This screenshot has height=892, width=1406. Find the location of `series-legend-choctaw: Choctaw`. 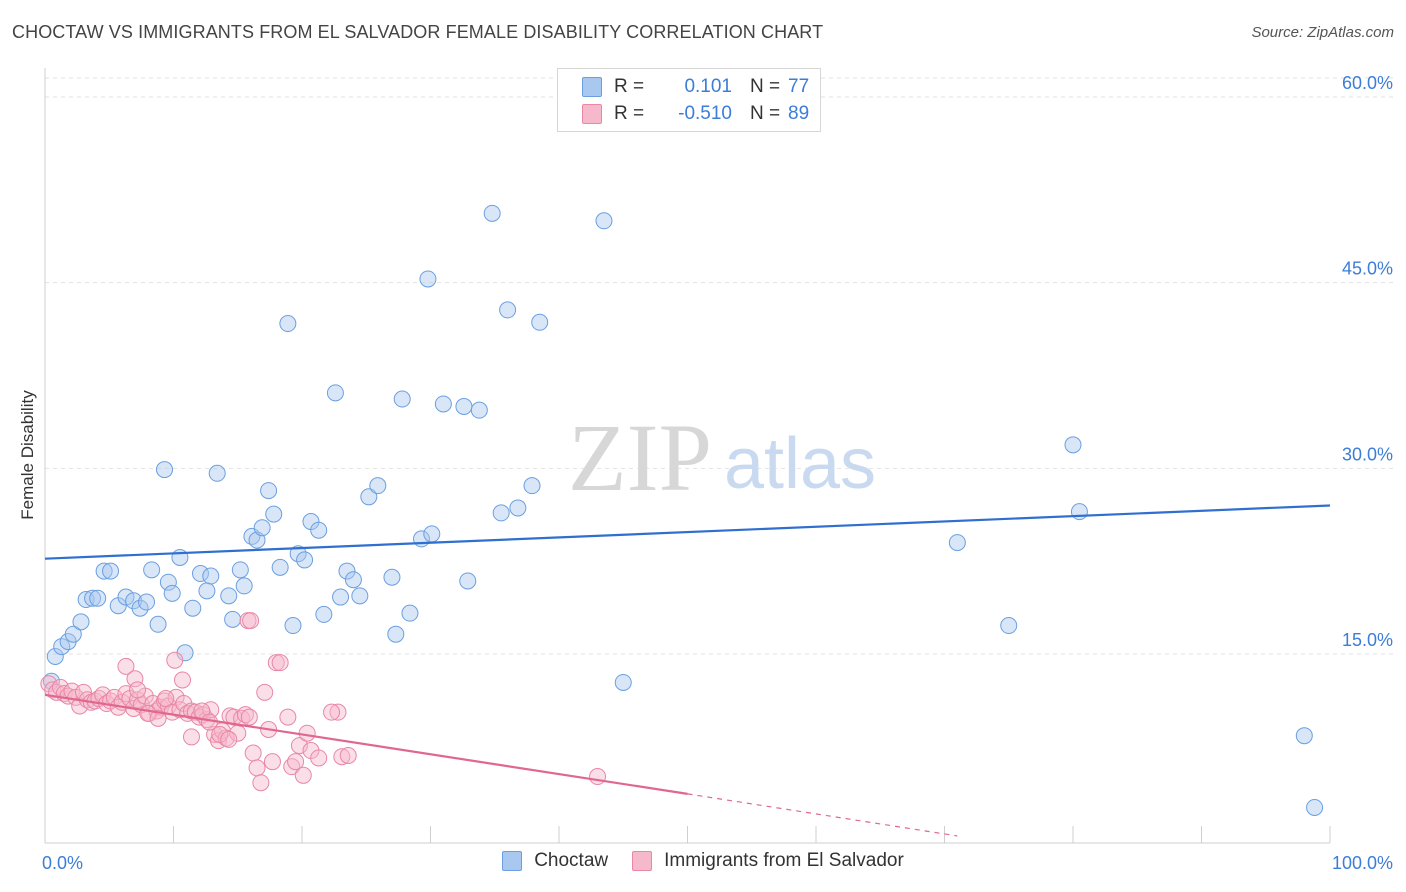

series-legend-choctaw: Choctaw is located at coordinates (555, 861).